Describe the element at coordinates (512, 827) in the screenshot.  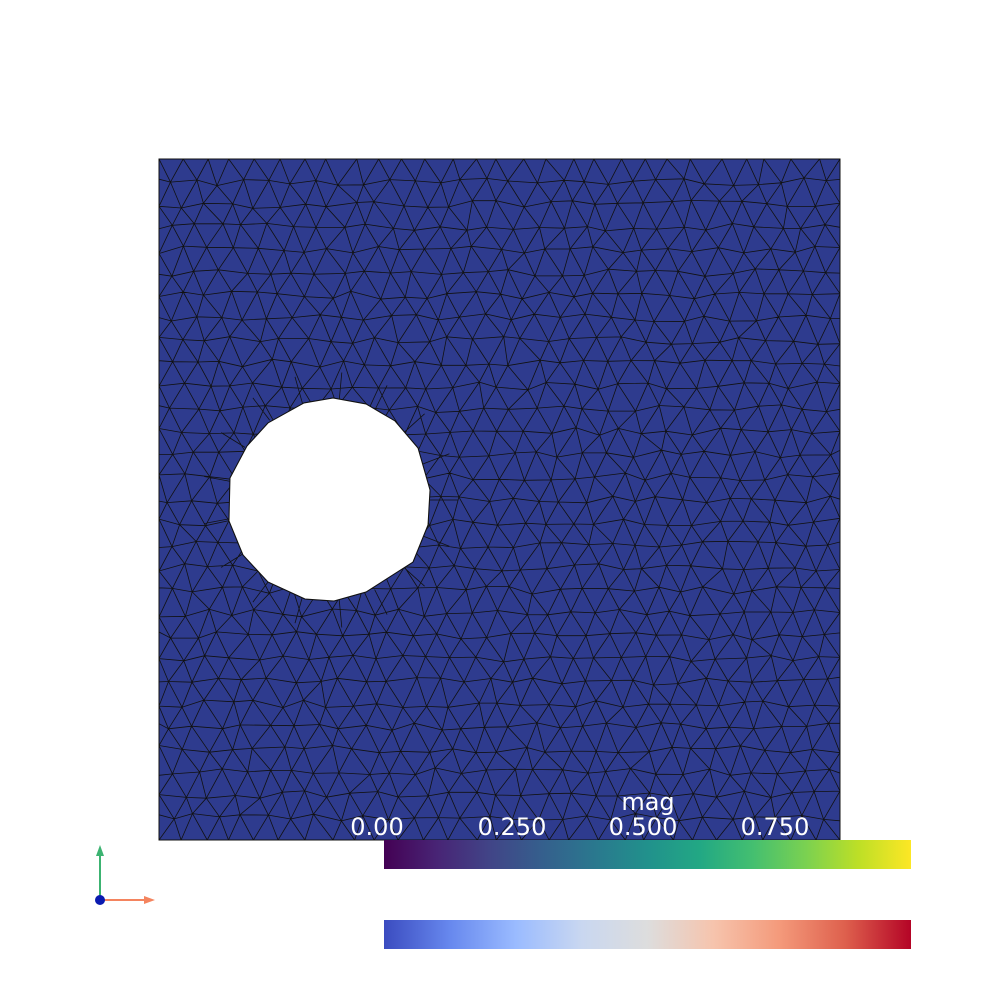
I see `colorbar-tick-label: 0.250` at that location.